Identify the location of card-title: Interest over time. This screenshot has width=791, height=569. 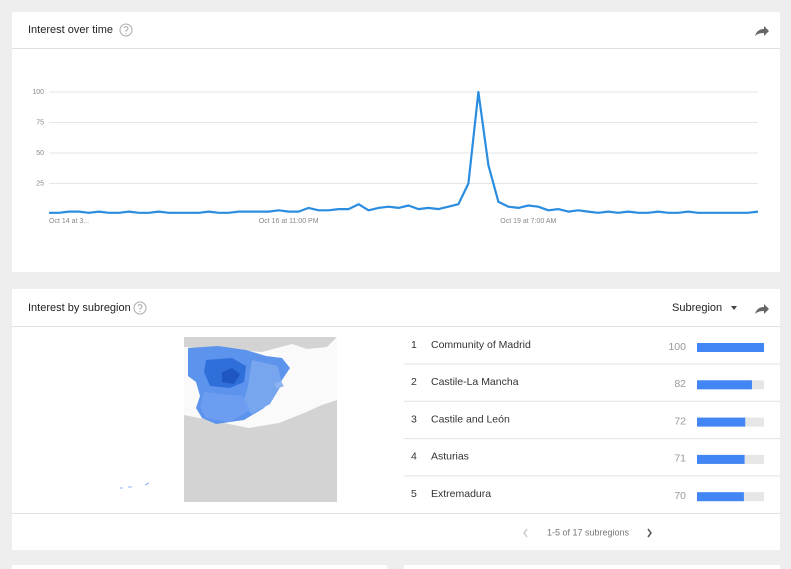
(70, 30).